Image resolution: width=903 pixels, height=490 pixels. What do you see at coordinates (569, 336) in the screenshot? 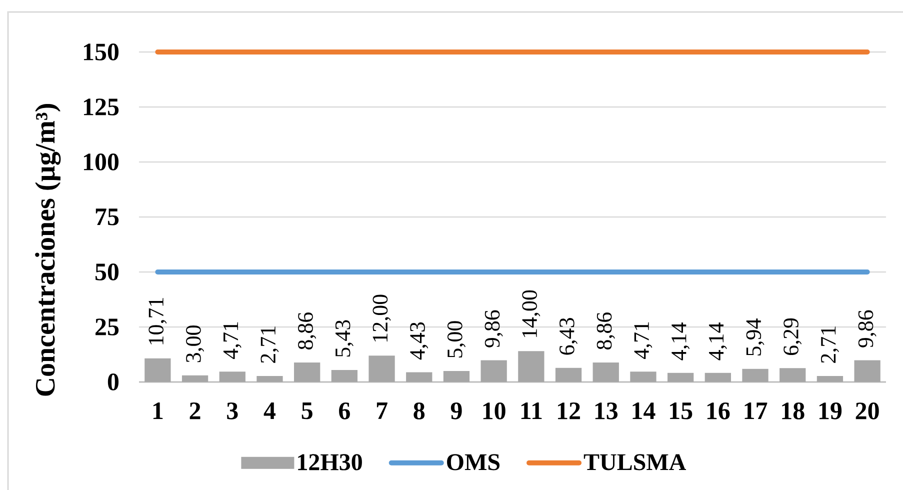
I see `data-label: 6,43` at bounding box center [569, 336].